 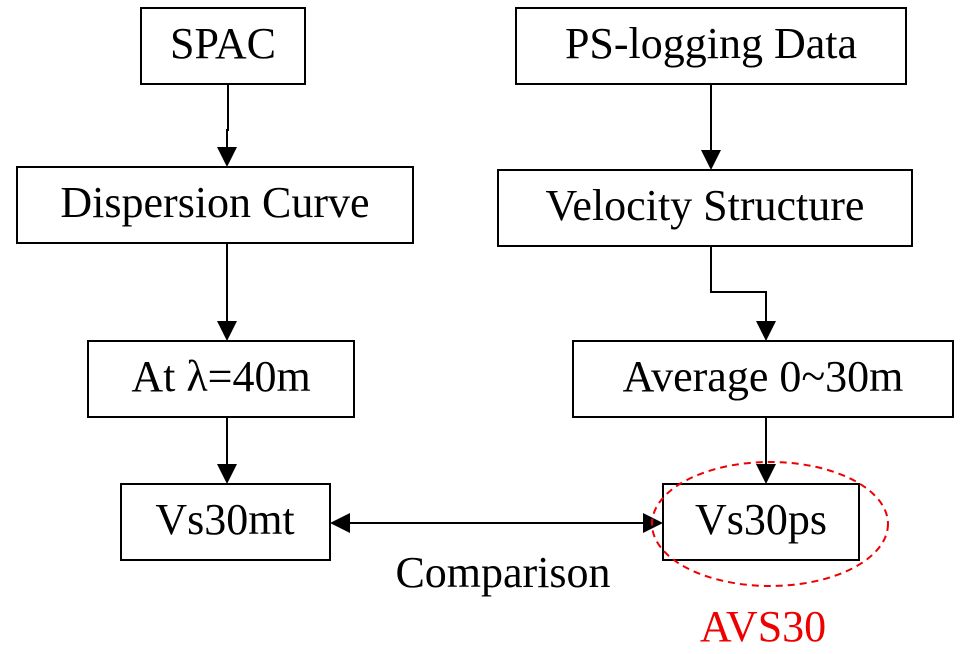 I want to click on node-label: At λ=40m, so click(x=220, y=376).